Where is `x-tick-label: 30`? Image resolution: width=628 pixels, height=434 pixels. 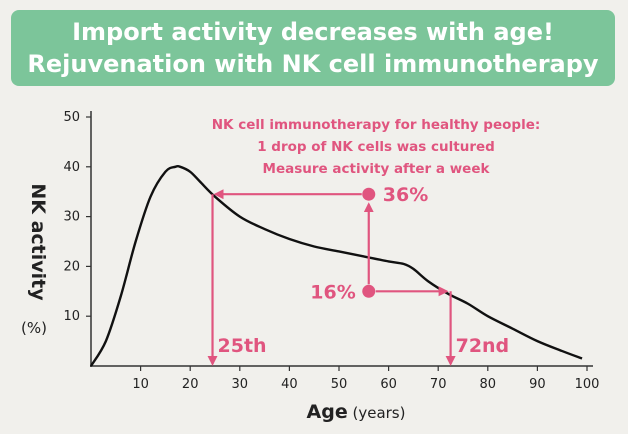 x-tick-label: 30 is located at coordinates (240, 384).